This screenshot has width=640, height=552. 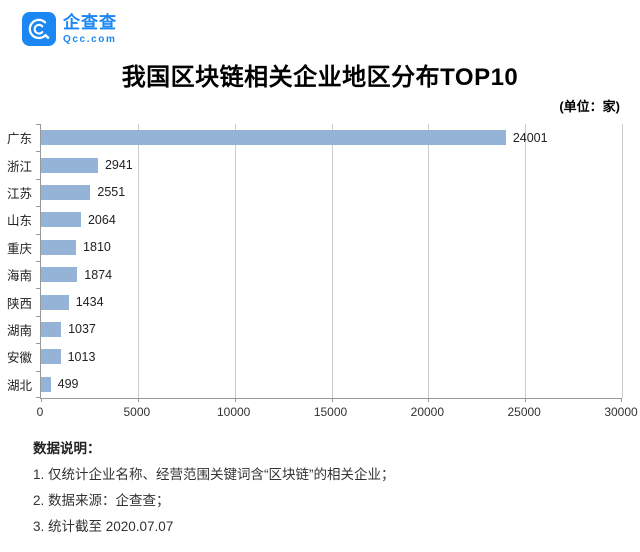 I want to click on x-tick-label-30000: 30000, so click(x=621, y=412).